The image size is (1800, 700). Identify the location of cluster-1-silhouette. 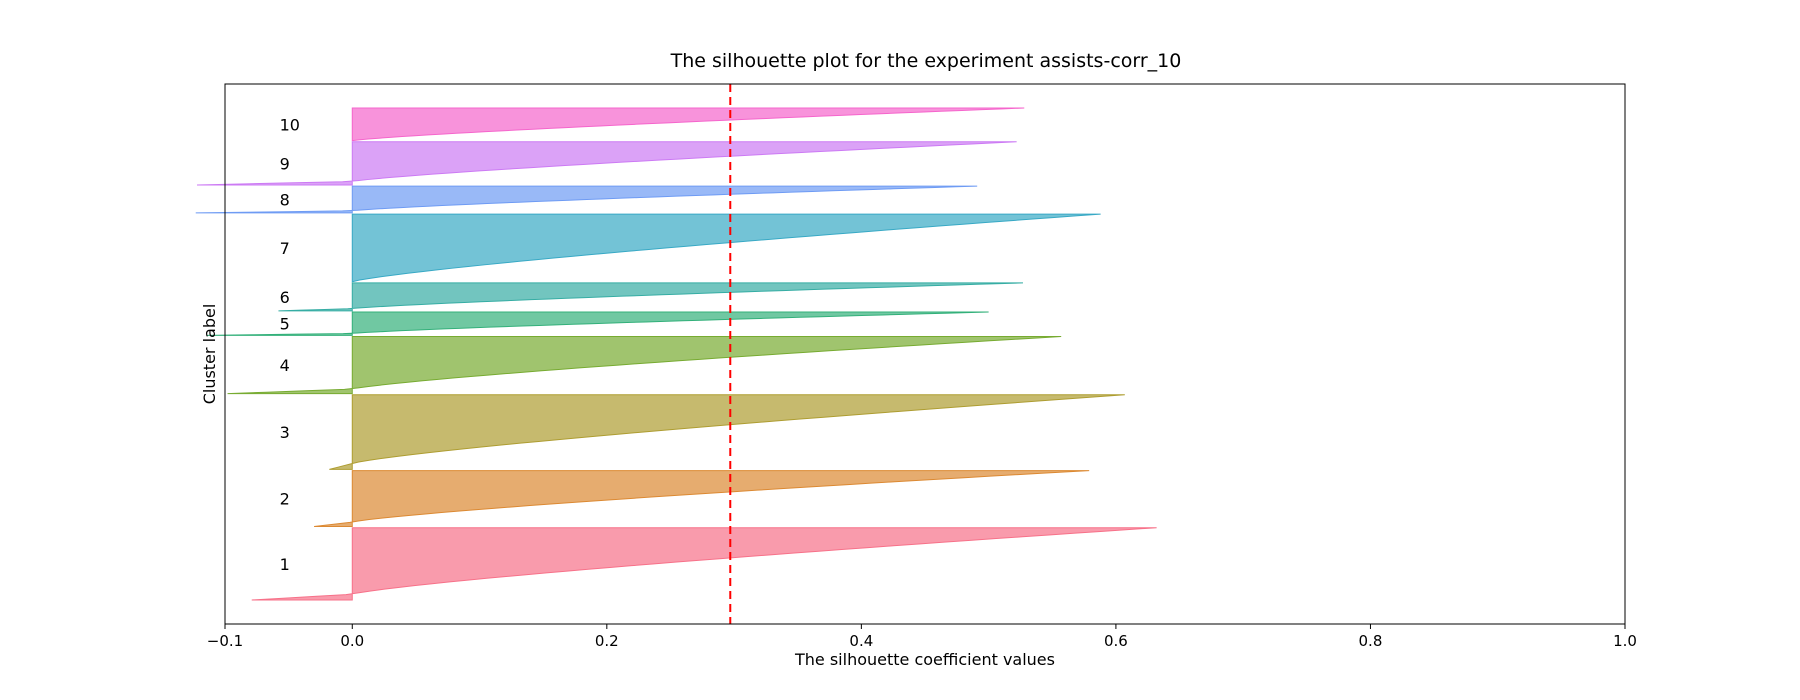
(704, 564).